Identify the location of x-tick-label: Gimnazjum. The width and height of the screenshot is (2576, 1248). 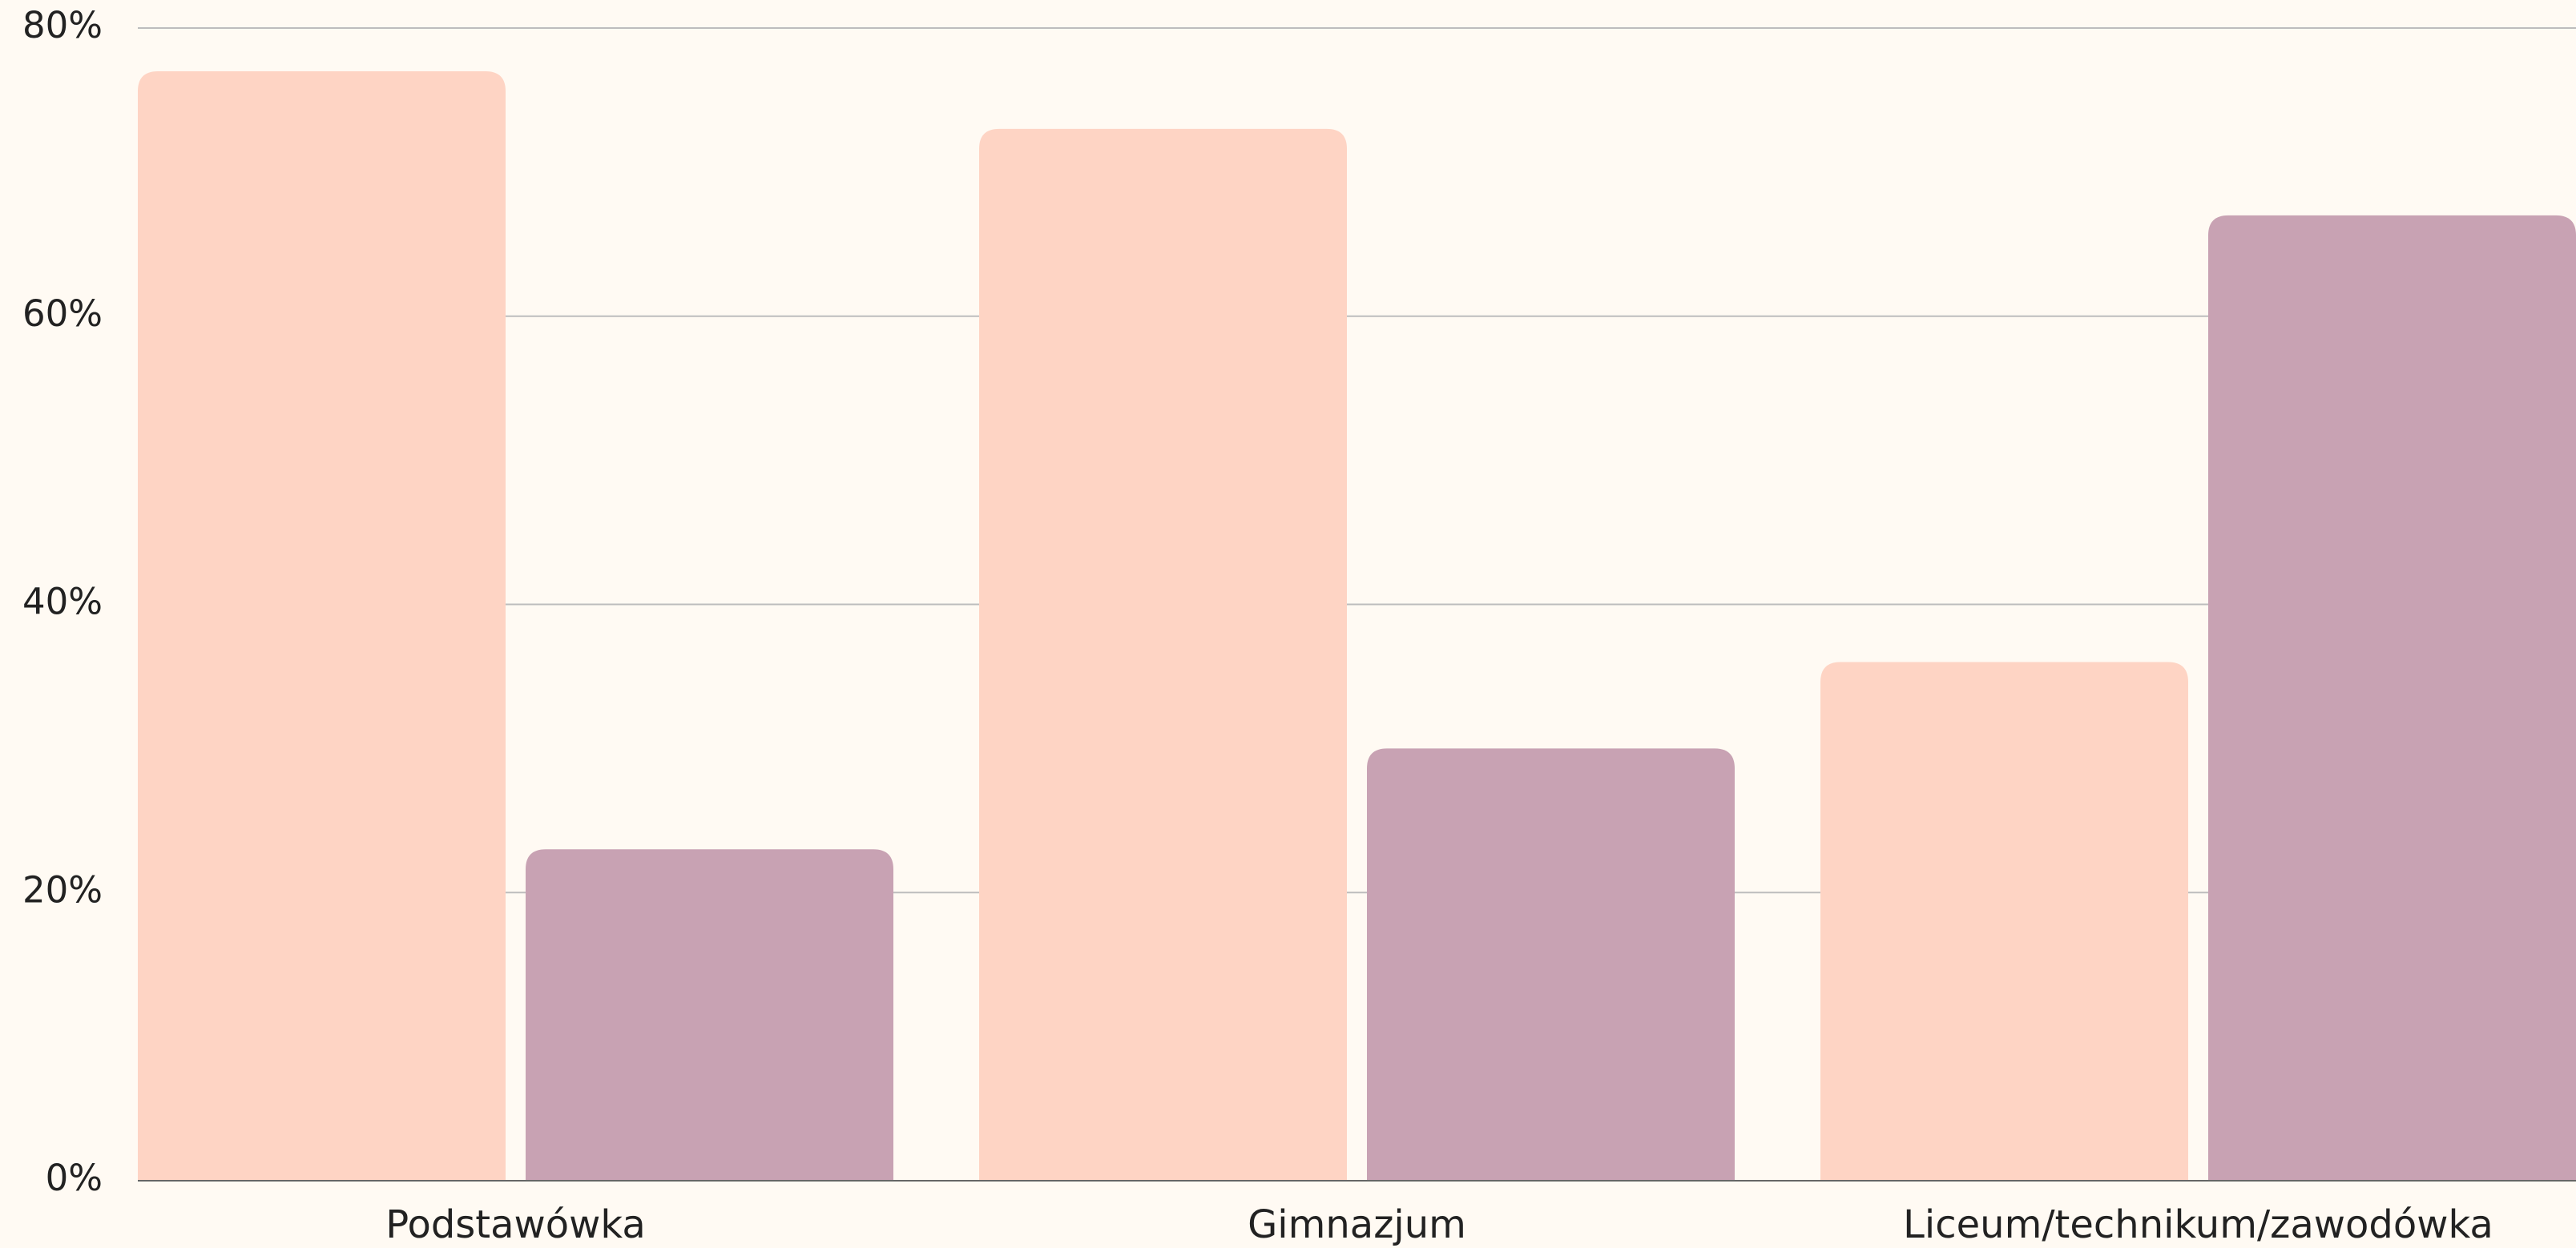
(1357, 1224).